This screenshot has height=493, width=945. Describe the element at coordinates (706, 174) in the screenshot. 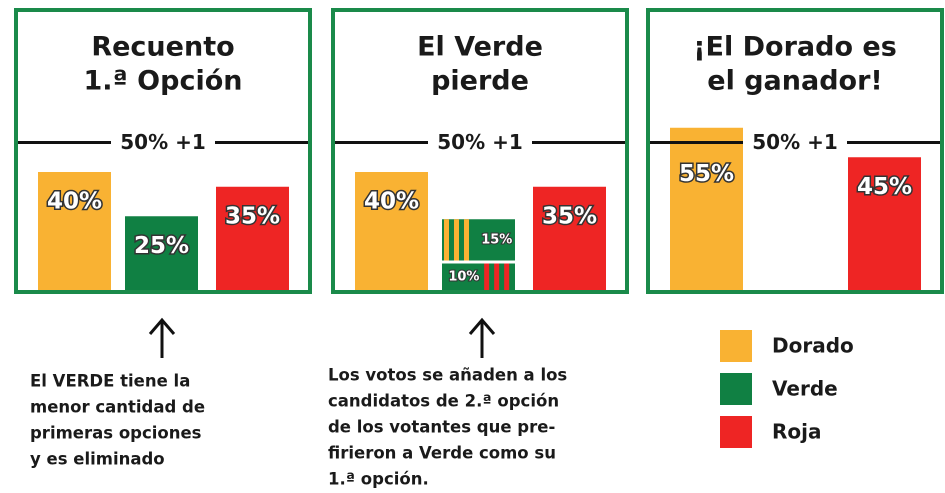

I see `value-label: 55%` at that location.